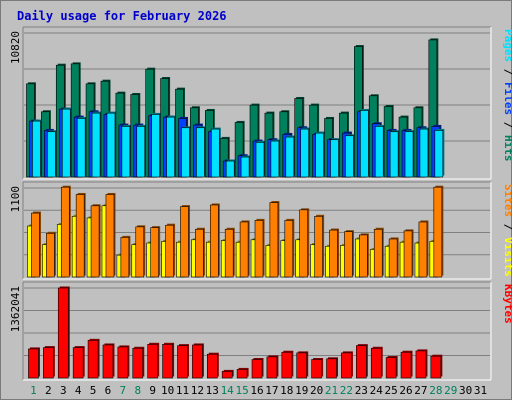 Image resolution: width=512 pixels, height=401 pixels. What do you see at coordinates (197, 390) in the screenshot?
I see `x-tick-day: 12` at bounding box center [197, 390].